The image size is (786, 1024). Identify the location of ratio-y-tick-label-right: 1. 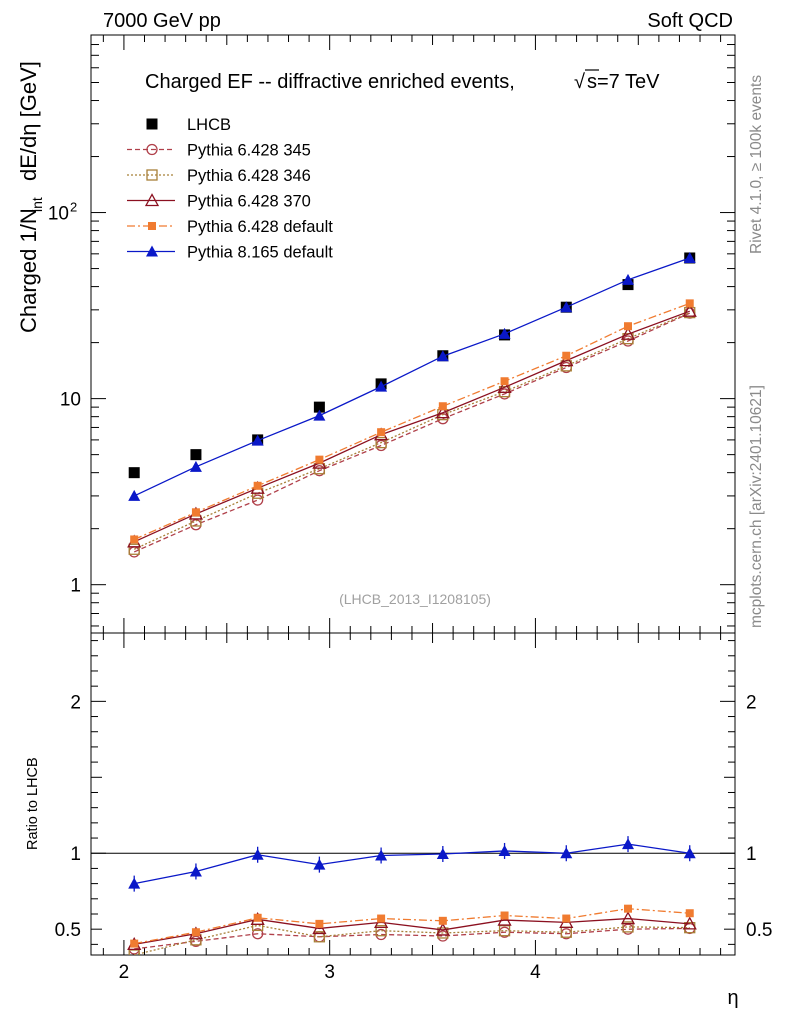
(751, 854).